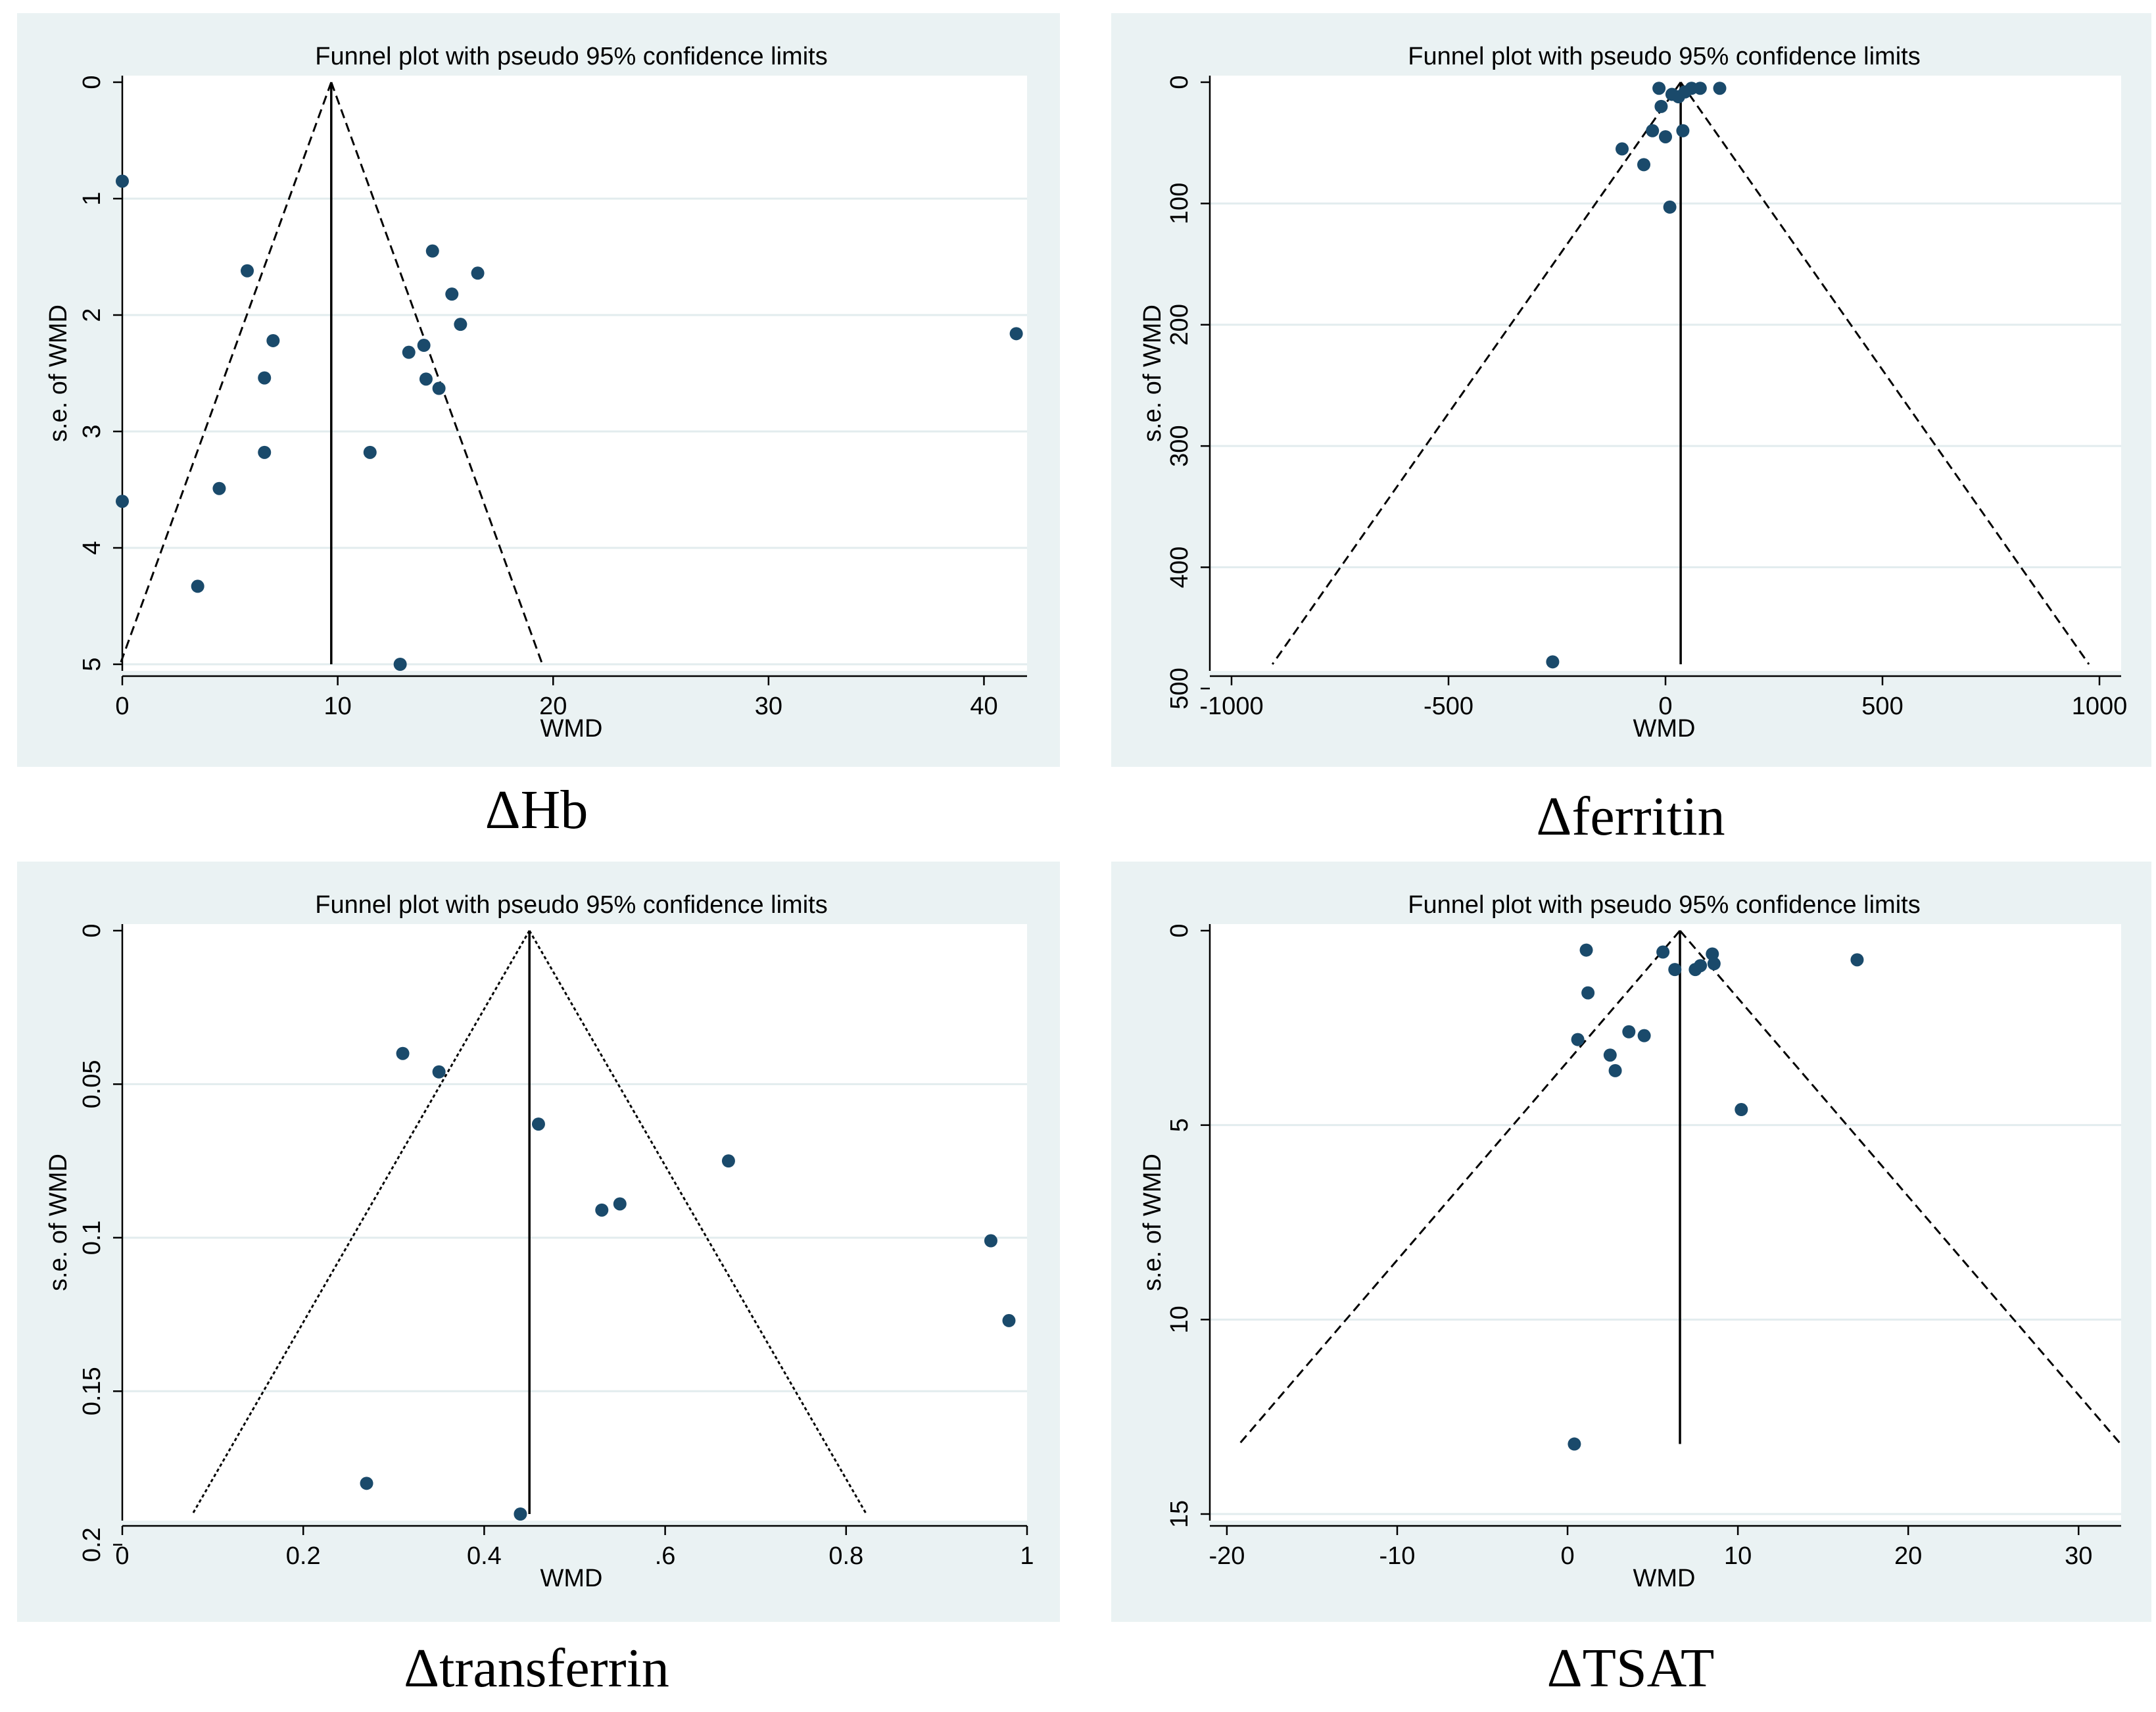 The width and height of the screenshot is (2156, 1712). What do you see at coordinates (92, 315) in the screenshot?
I see `y-tick-label: 2` at bounding box center [92, 315].